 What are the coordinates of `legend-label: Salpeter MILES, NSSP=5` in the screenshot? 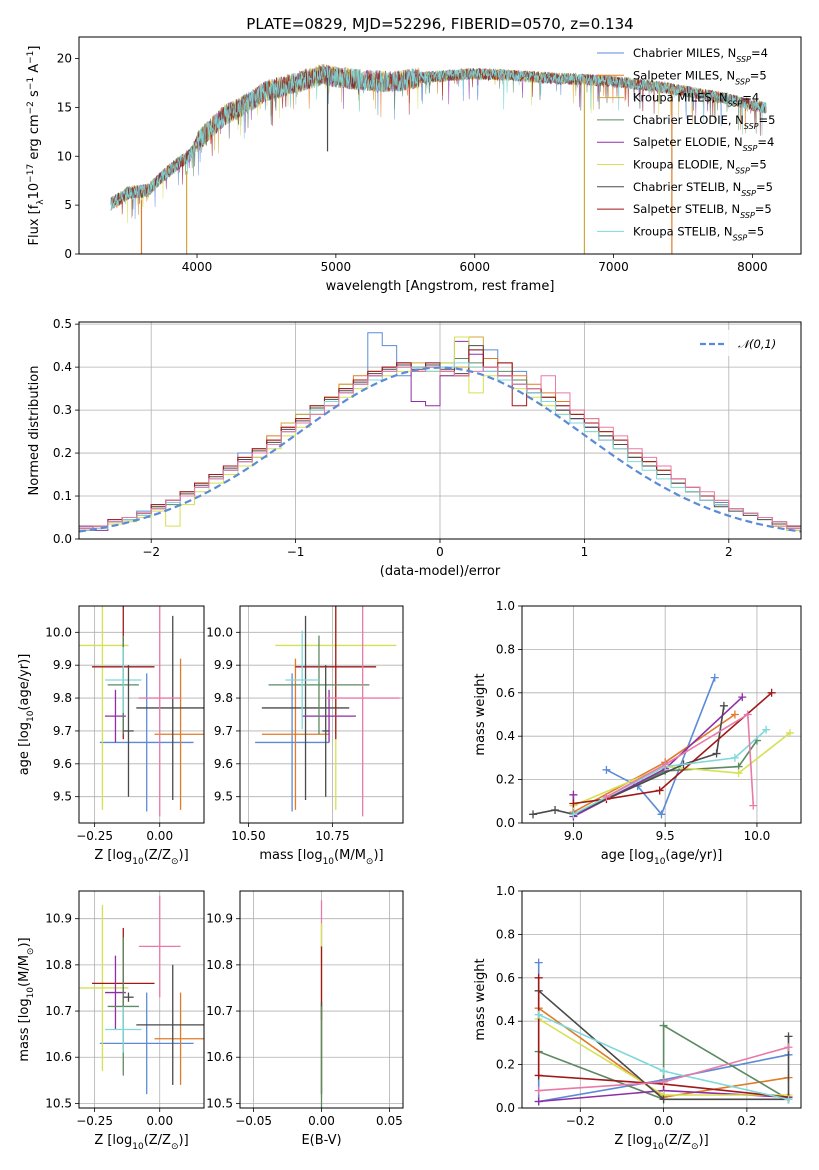 It's located at (700, 77).